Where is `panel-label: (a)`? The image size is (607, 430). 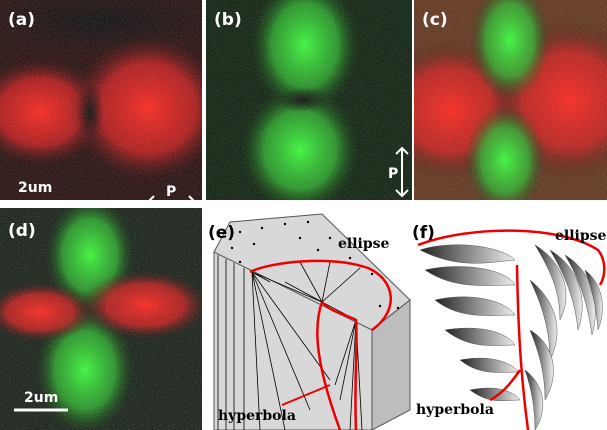 panel-label: (a) is located at coordinates (21, 20).